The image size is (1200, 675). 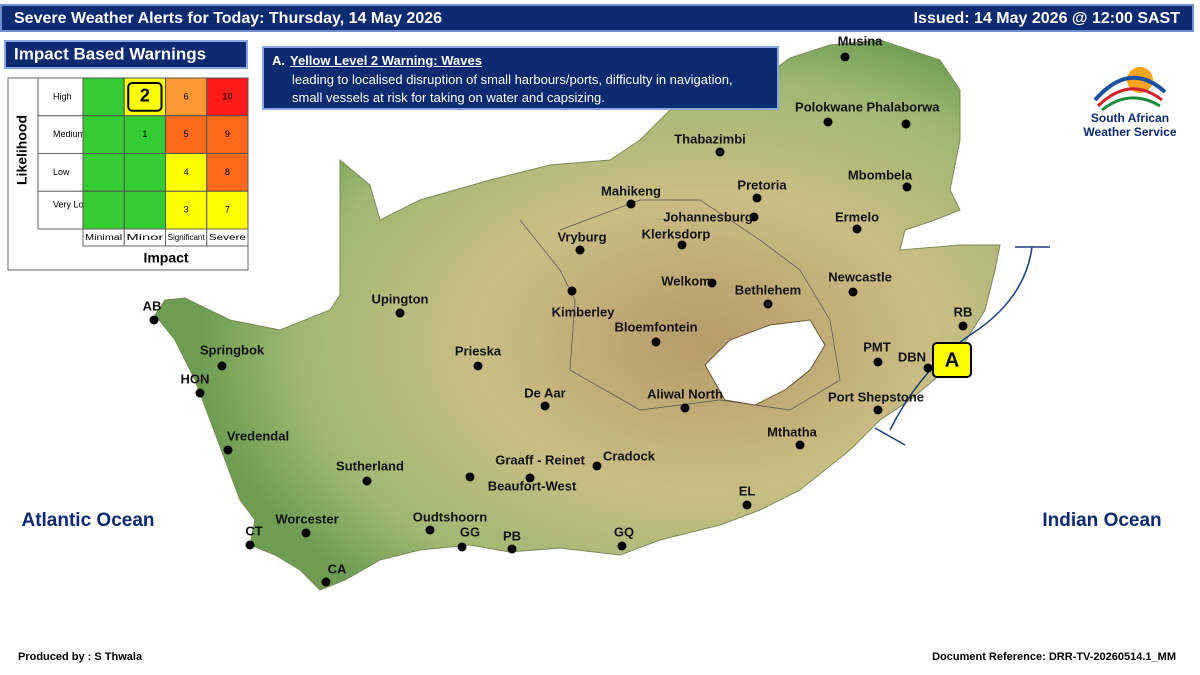 What do you see at coordinates (904, 106) in the screenshot?
I see `place-label: Phalaborwa` at bounding box center [904, 106].